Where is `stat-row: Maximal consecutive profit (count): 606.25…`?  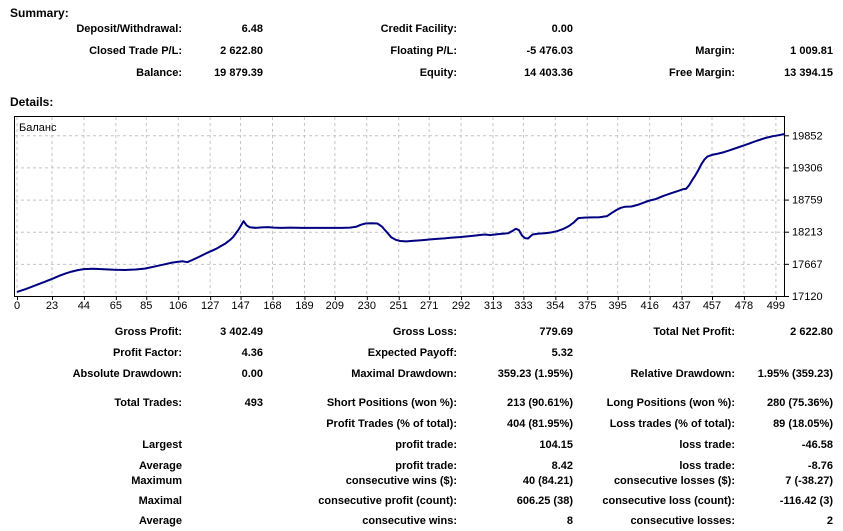 stat-row: Maximal consecutive profit (count): 606.25… is located at coordinates (416, 501).